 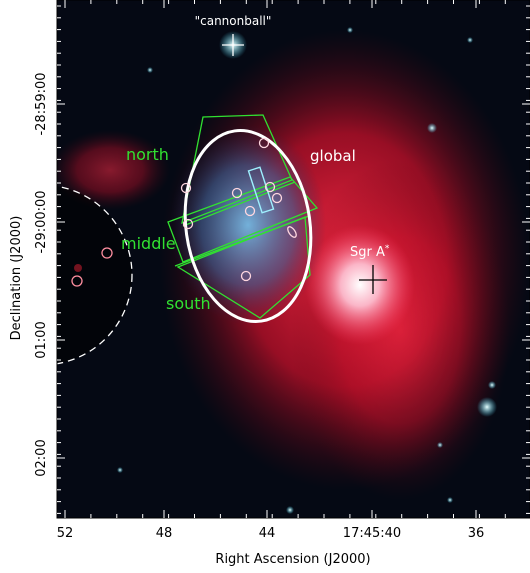 What do you see at coordinates (372, 533) in the screenshot?
I see `x-tick-label: 17:45:40` at bounding box center [372, 533].